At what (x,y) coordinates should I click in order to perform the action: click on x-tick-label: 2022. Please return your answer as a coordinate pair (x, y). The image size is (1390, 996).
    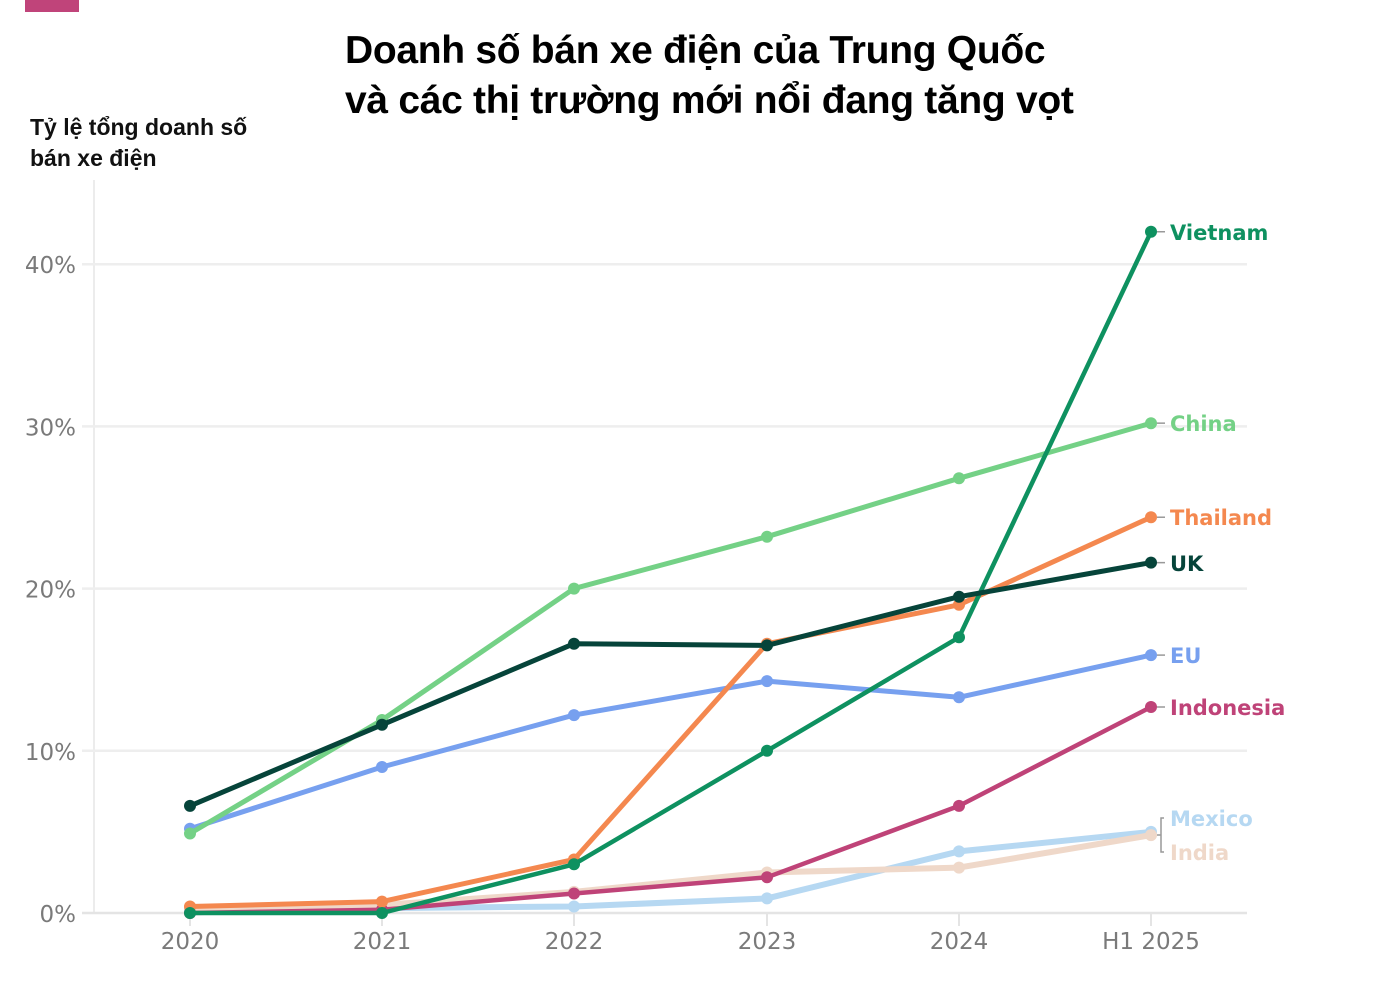
    Looking at the image, I should click on (574, 942).